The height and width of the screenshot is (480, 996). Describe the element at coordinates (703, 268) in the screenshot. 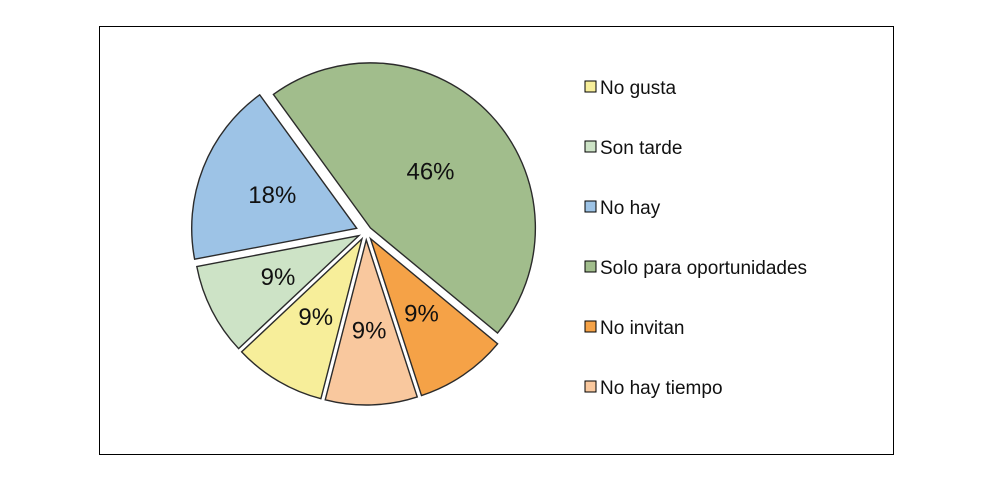

I see `legend-label: Solo para oportunidades` at that location.